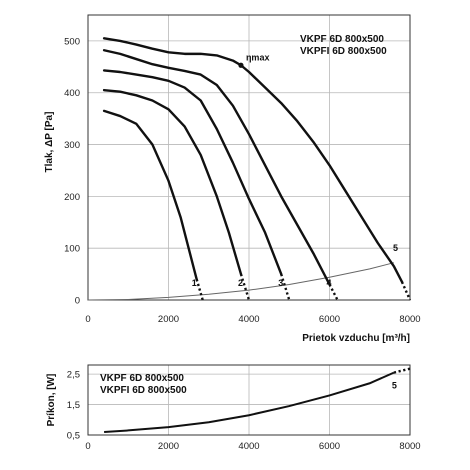 The image size is (470, 470). What do you see at coordinates (329, 446) in the screenshot?
I see `power-x-tick-label: 6000` at bounding box center [329, 446].